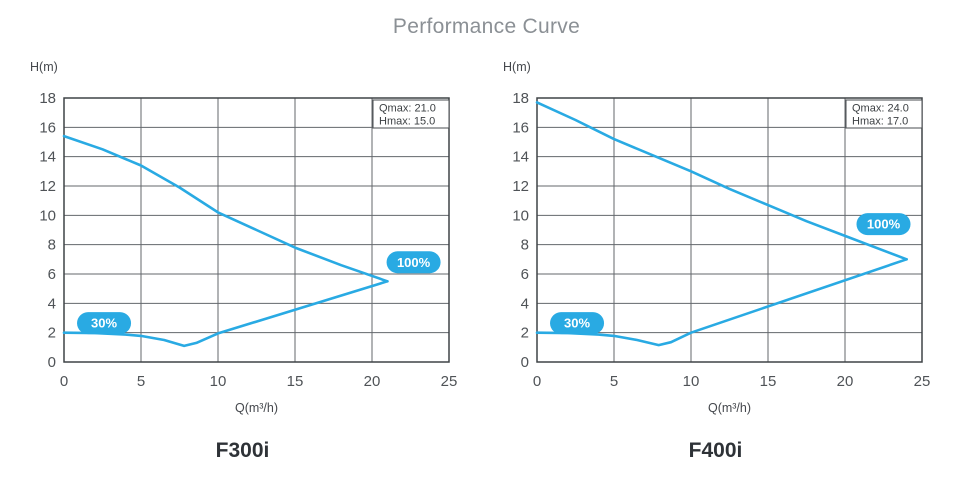  I want to click on annotation-text: Qmax: 24.0, so click(880, 109).